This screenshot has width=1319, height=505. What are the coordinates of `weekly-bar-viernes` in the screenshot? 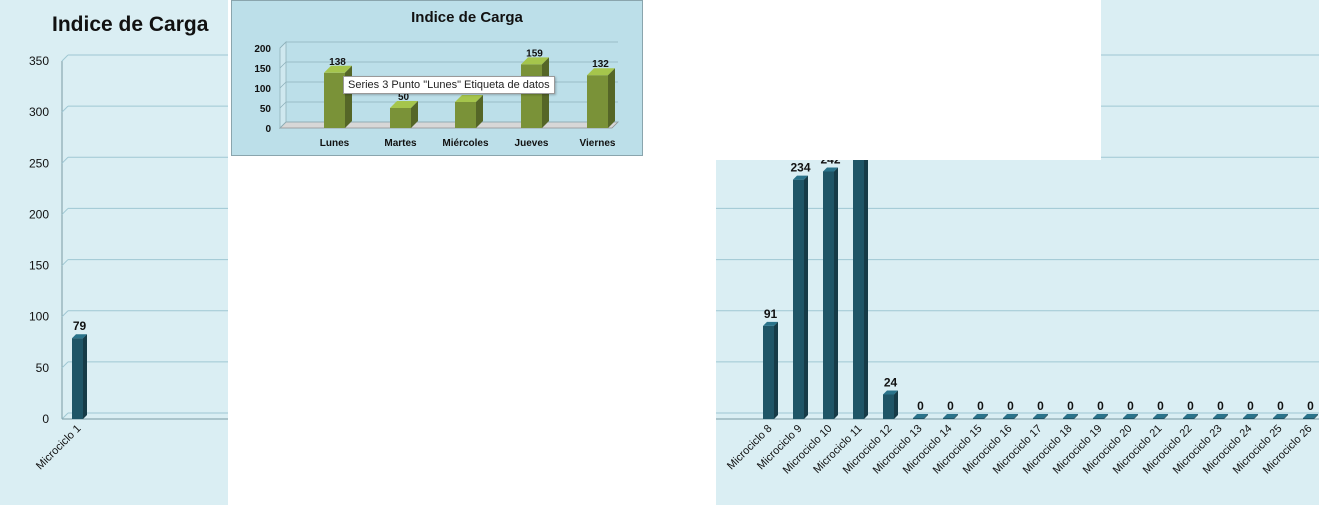 It's located at (601, 98).